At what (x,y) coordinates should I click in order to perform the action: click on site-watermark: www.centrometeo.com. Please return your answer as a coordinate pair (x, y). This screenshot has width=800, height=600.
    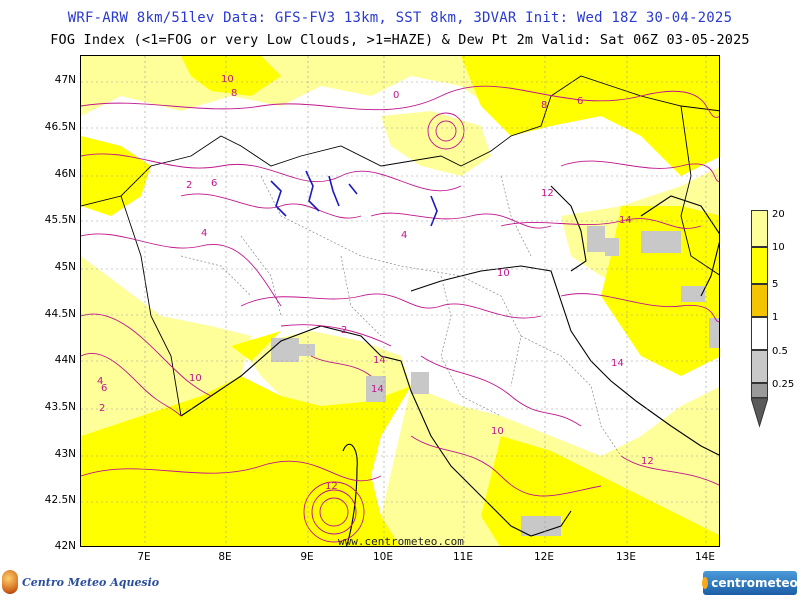
    Looking at the image, I should click on (401, 541).